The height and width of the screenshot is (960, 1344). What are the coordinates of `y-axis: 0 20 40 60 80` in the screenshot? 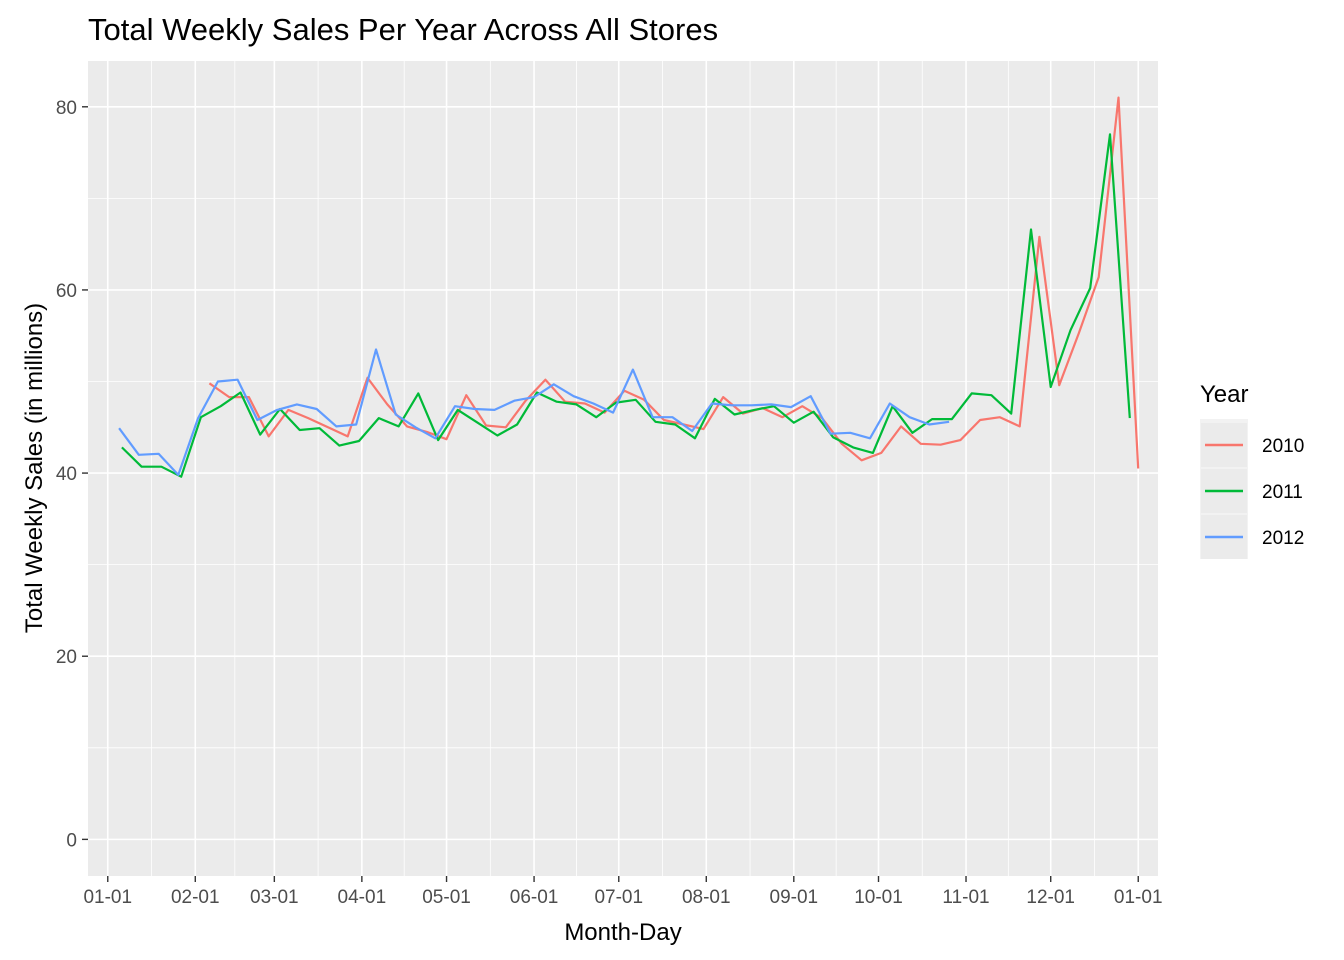 It's located at (72, 474).